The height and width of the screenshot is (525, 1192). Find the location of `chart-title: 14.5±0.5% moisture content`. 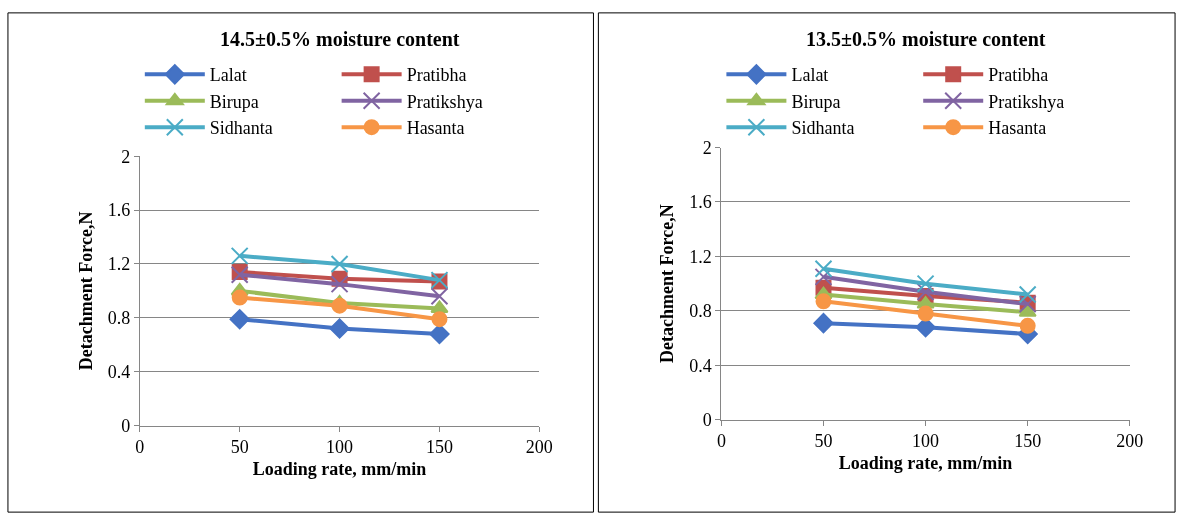

chart-title: 14.5±0.5% moisture content is located at coordinates (340, 39).